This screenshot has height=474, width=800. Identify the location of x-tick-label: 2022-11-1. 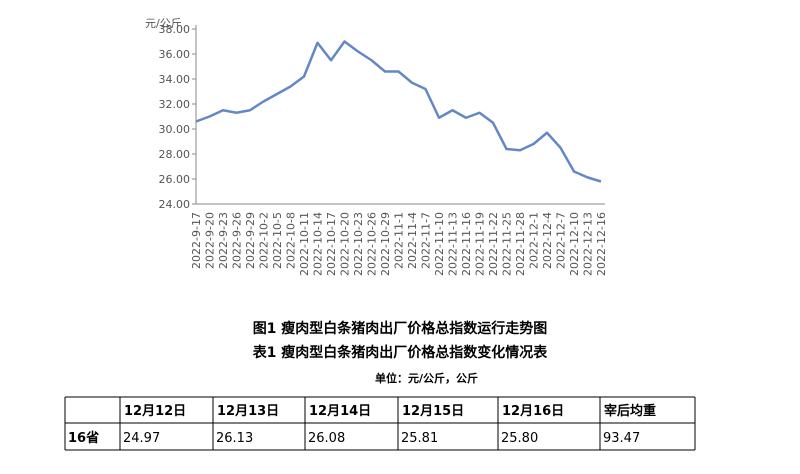
(399, 240).